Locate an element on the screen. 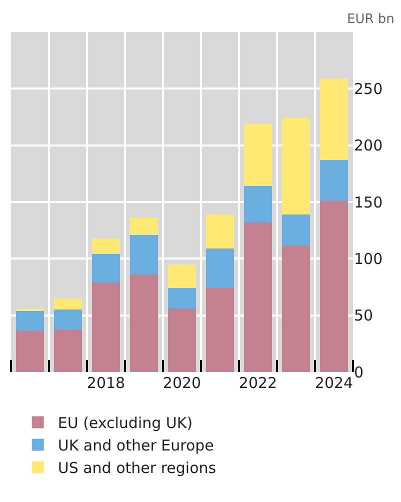 This screenshot has height=502, width=401. x-tick-label: 2018 is located at coordinates (106, 383).